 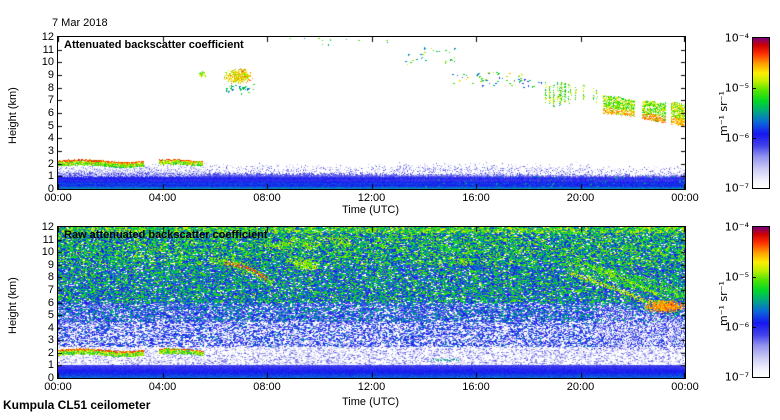 I want to click on y-axis-label-bottom: Height (km), so click(x=13, y=305).